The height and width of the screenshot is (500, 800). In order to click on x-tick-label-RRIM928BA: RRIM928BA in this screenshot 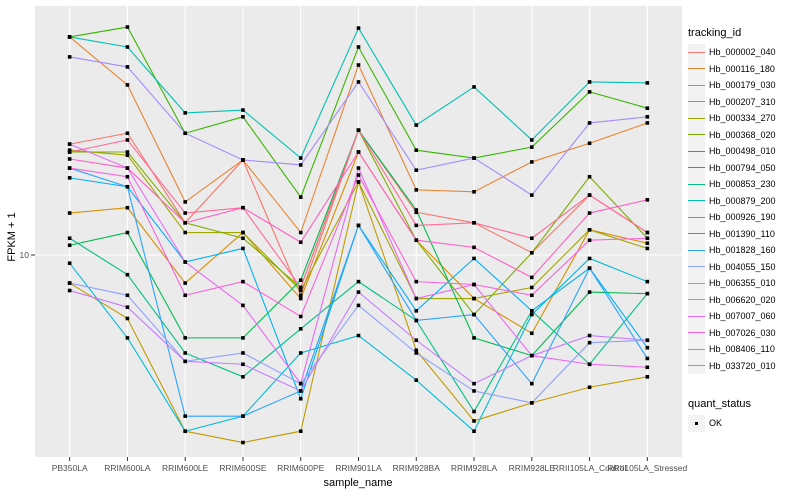, I will do `click(416, 468)`.